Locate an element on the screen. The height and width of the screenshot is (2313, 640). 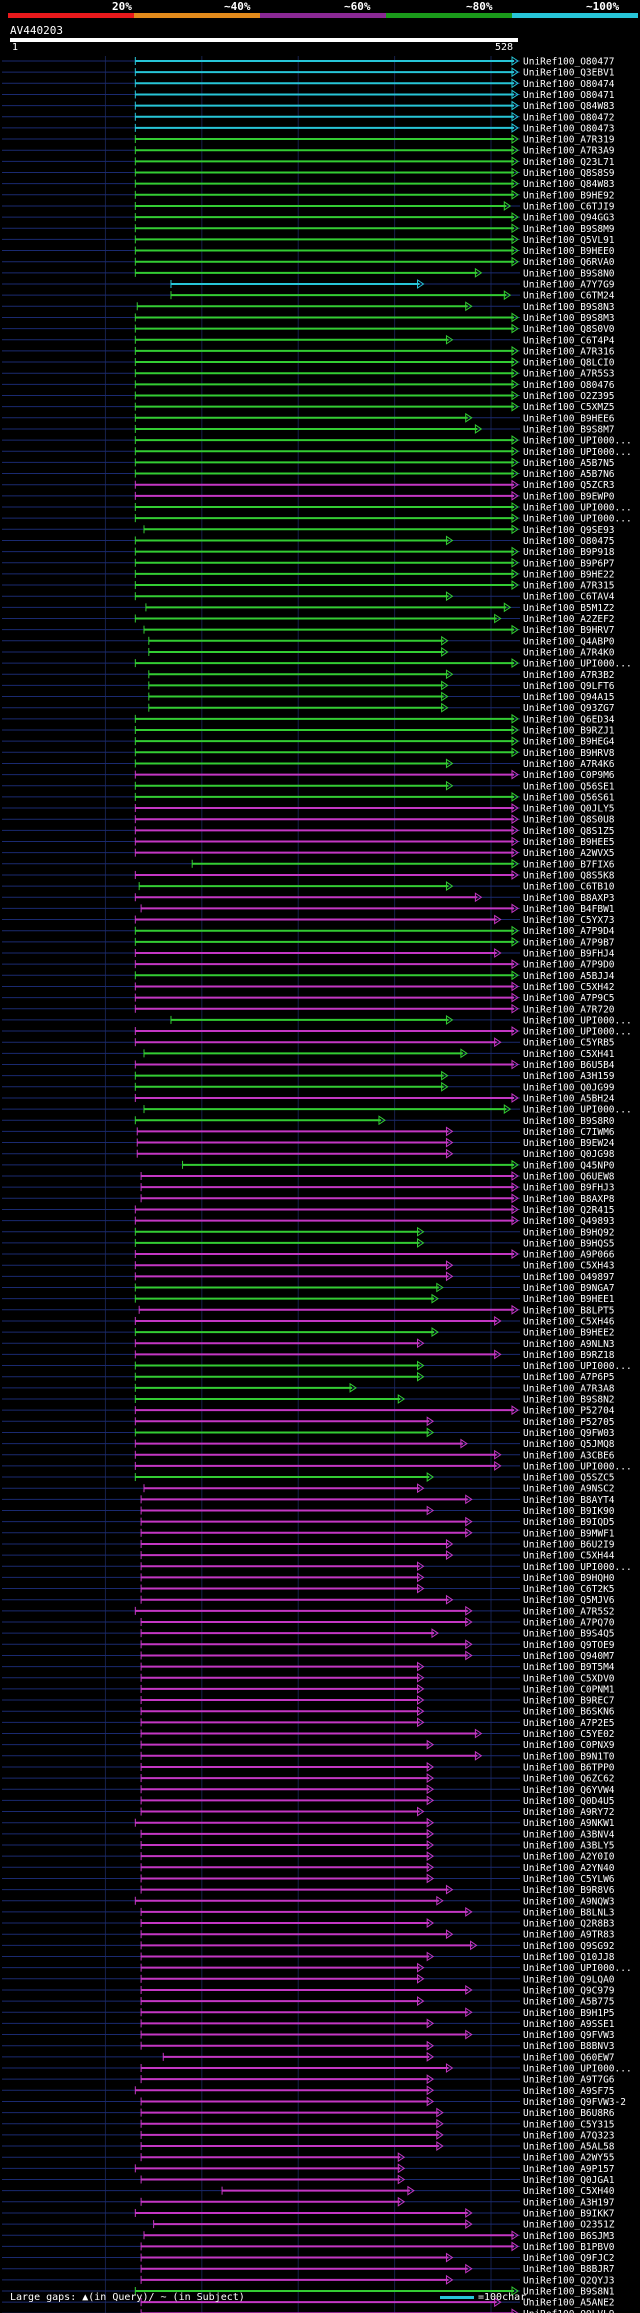
hit-label: UniRef100_Q8S8S9 is located at coordinates (569, 173).